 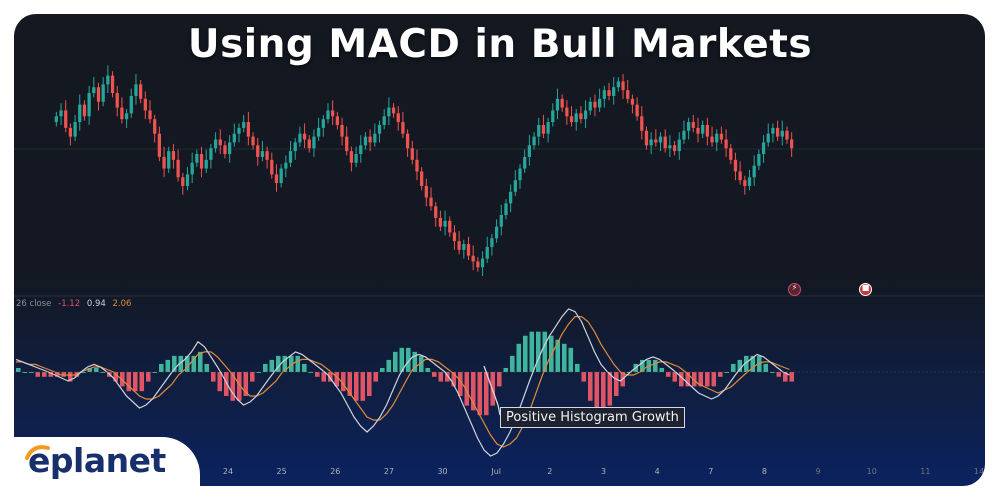 What do you see at coordinates (794, 289) in the screenshot?
I see `event-flash-icon: ⚡` at bounding box center [794, 289].